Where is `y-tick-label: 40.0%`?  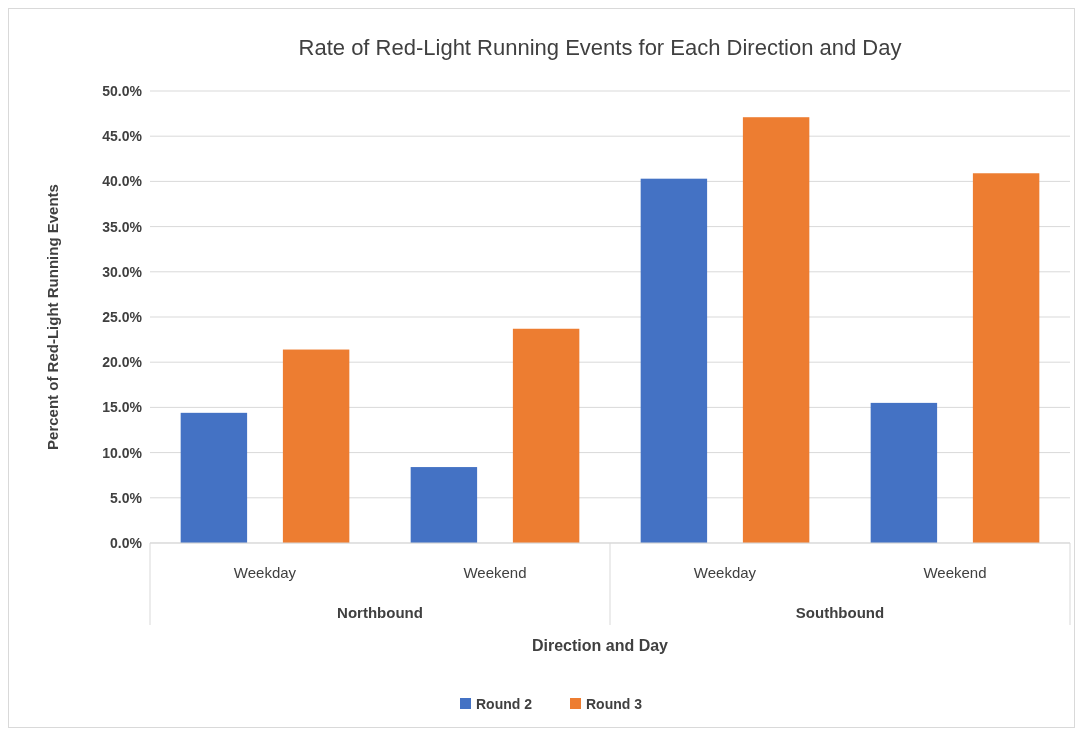 y-tick-label: 40.0% is located at coordinates (122, 181).